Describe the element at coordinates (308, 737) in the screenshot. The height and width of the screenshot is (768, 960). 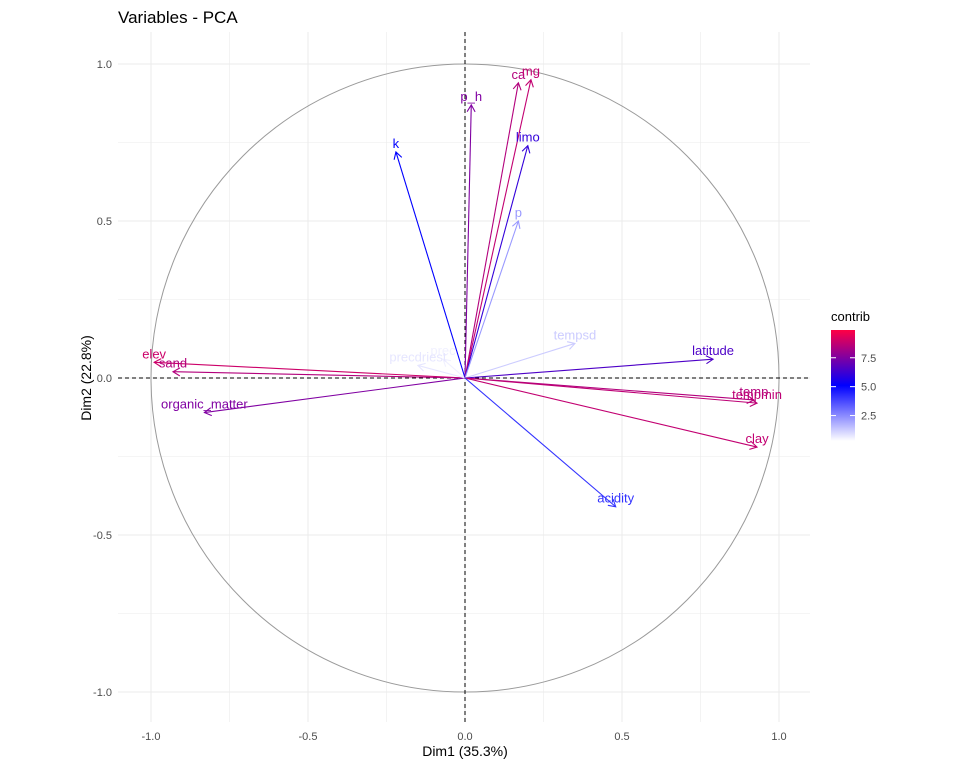
I see `x-tick-label: -0.5` at that location.